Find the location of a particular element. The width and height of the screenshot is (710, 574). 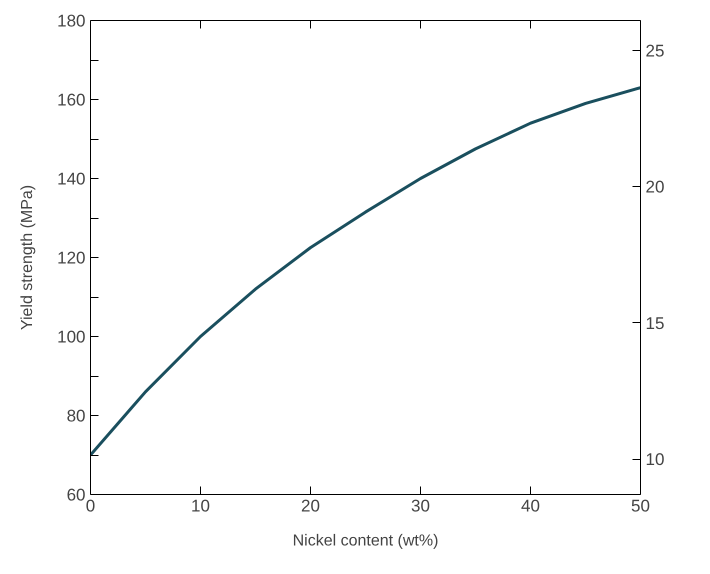

y-tick-label: 180 is located at coordinates (71, 21).